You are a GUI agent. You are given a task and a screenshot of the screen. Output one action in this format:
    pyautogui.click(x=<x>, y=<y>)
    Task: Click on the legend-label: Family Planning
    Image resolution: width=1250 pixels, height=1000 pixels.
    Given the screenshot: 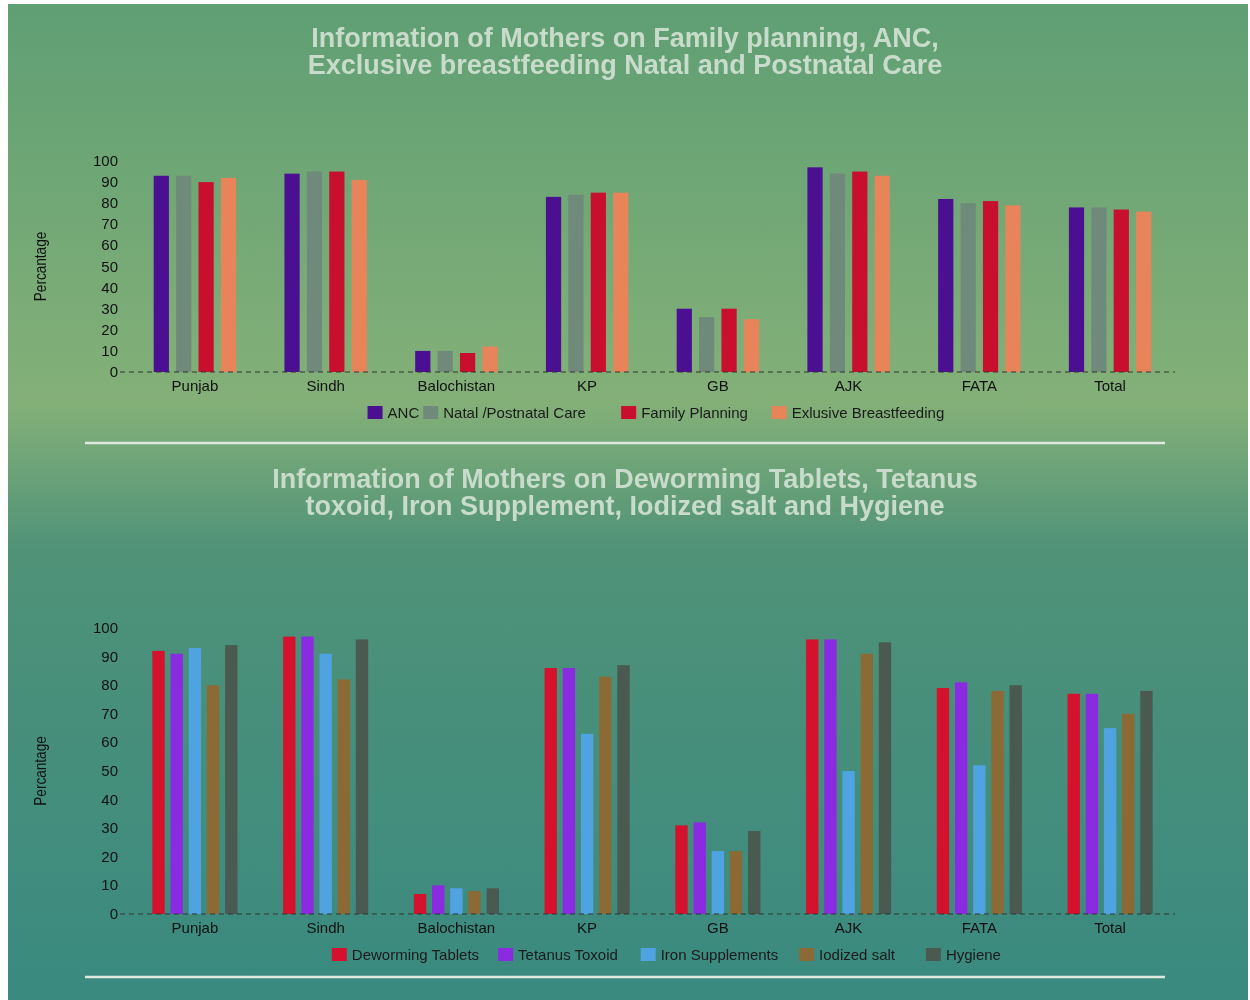 What is the action you would take?
    pyautogui.click(x=694, y=412)
    